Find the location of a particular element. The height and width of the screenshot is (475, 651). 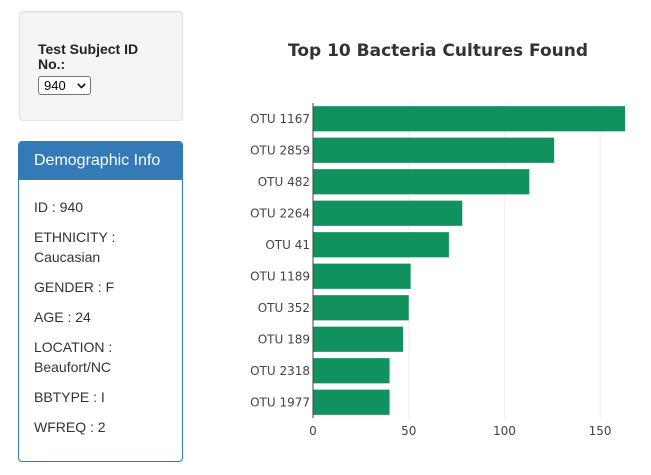

chevron-down-icon is located at coordinates (81, 85).